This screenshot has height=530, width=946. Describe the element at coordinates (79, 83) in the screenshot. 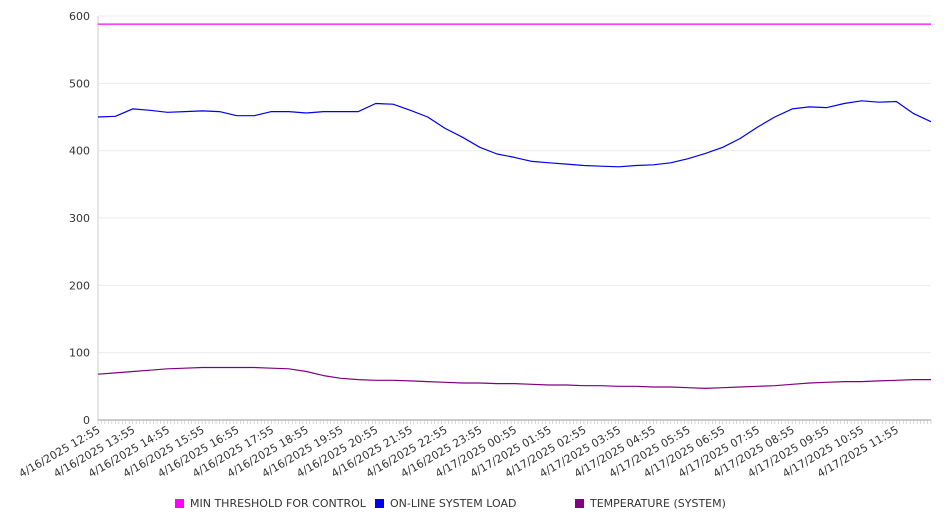

I see `y-tick-label: 500` at that location.